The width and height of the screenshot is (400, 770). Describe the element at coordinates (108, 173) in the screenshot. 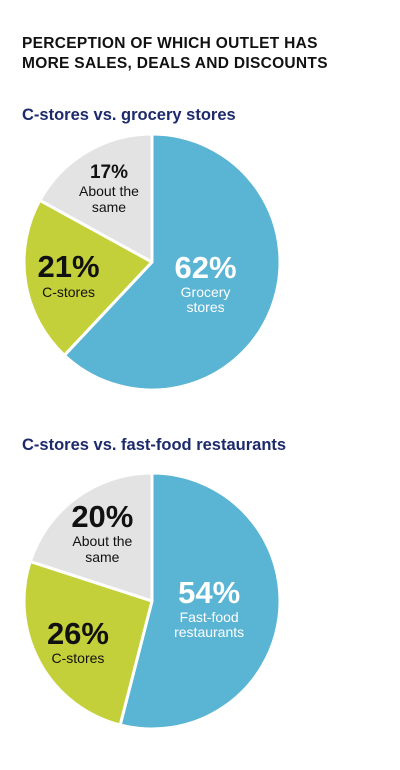

I see `slice-value-label: 17%` at that location.